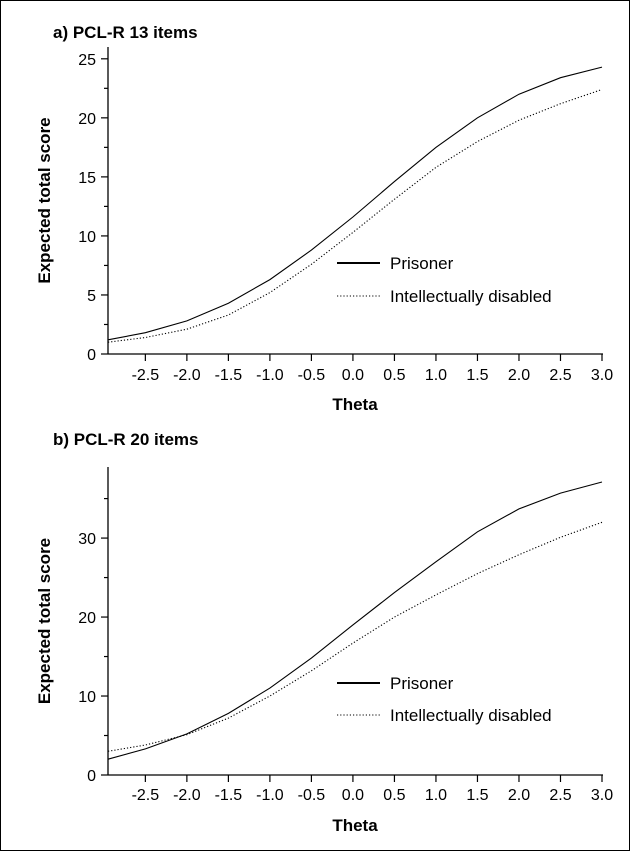  I want to click on y-tick-label: 5, so click(91, 296).